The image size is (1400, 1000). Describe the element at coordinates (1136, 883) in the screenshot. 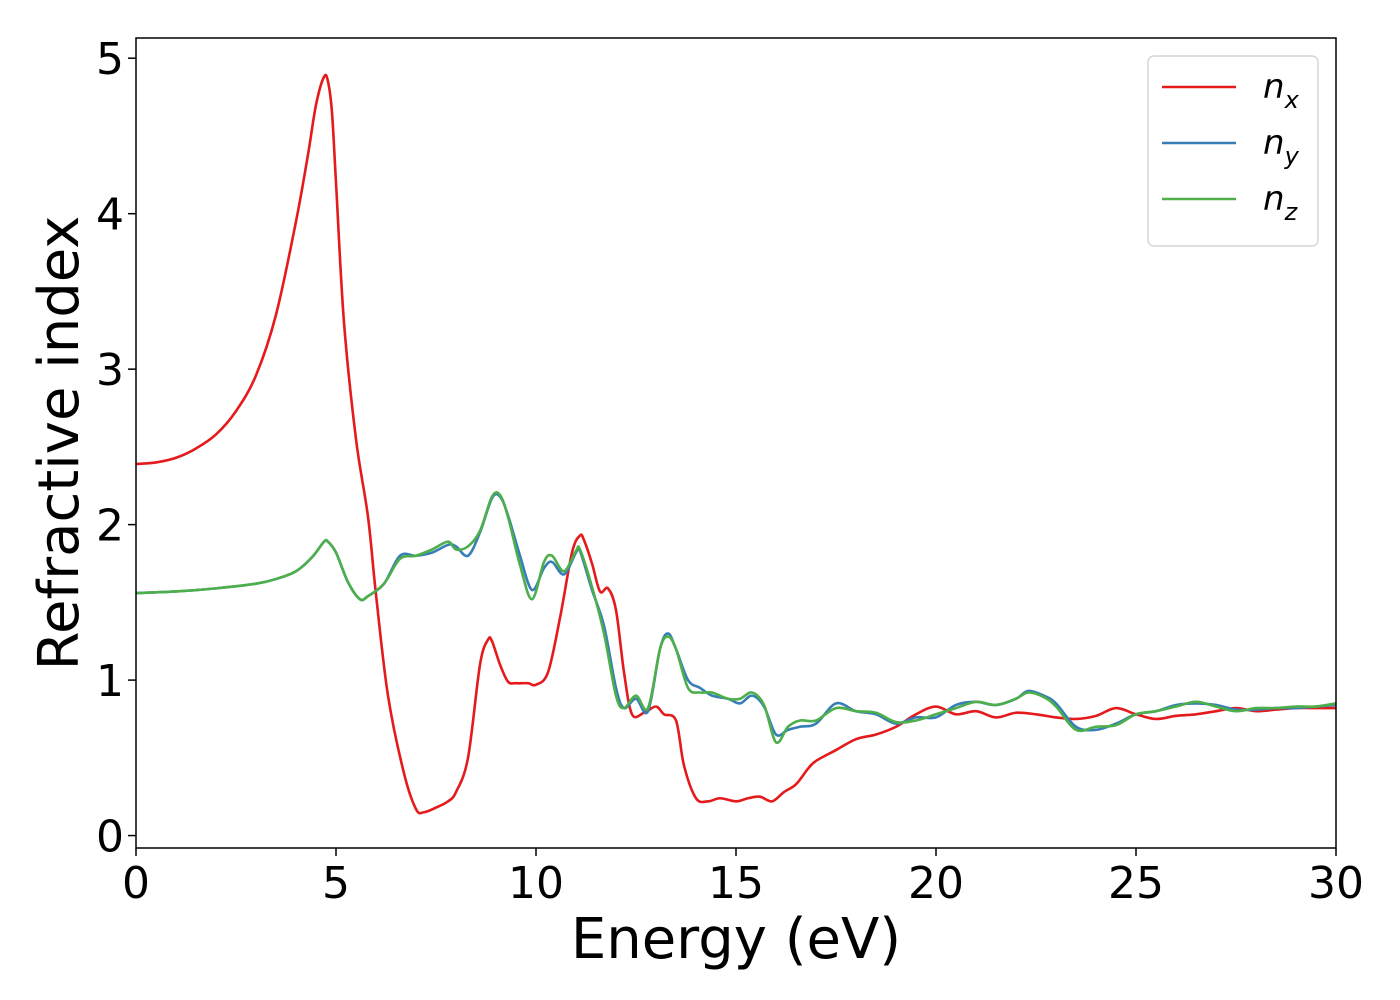

I see `x-tick-label: 25` at that location.